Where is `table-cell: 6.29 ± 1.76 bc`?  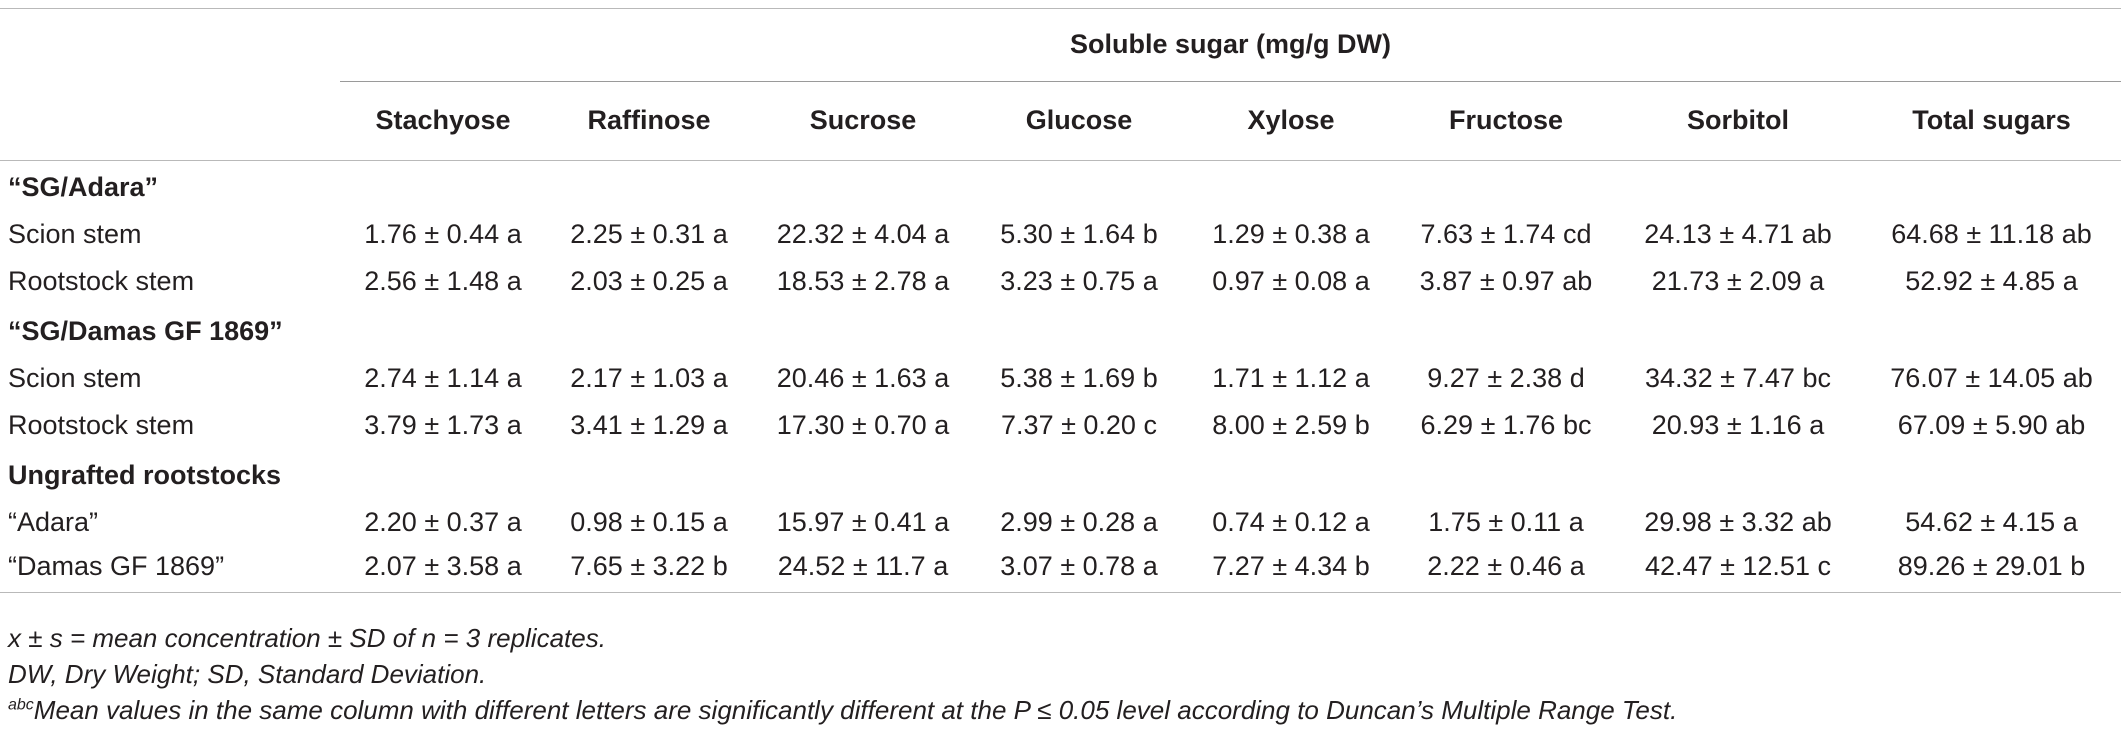
table-cell: 6.29 ± 1.76 bc is located at coordinates (1506, 424).